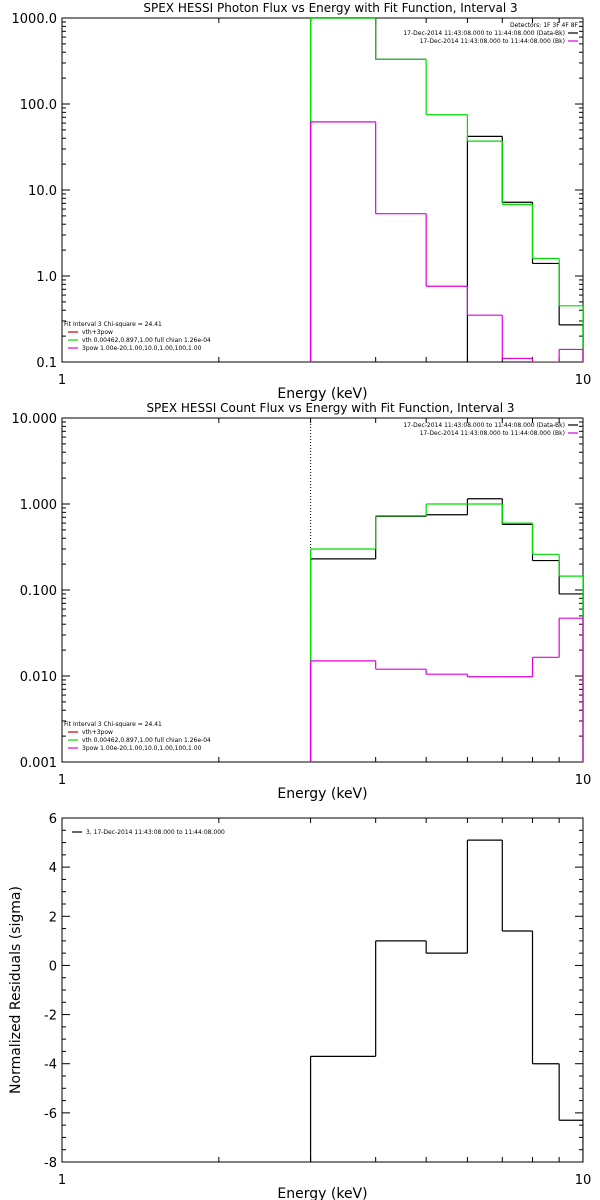 Image resolution: width=600 pixels, height=1200 pixels. What do you see at coordinates (53, 917) in the screenshot?
I see `y-tick-label: 2` at bounding box center [53, 917].